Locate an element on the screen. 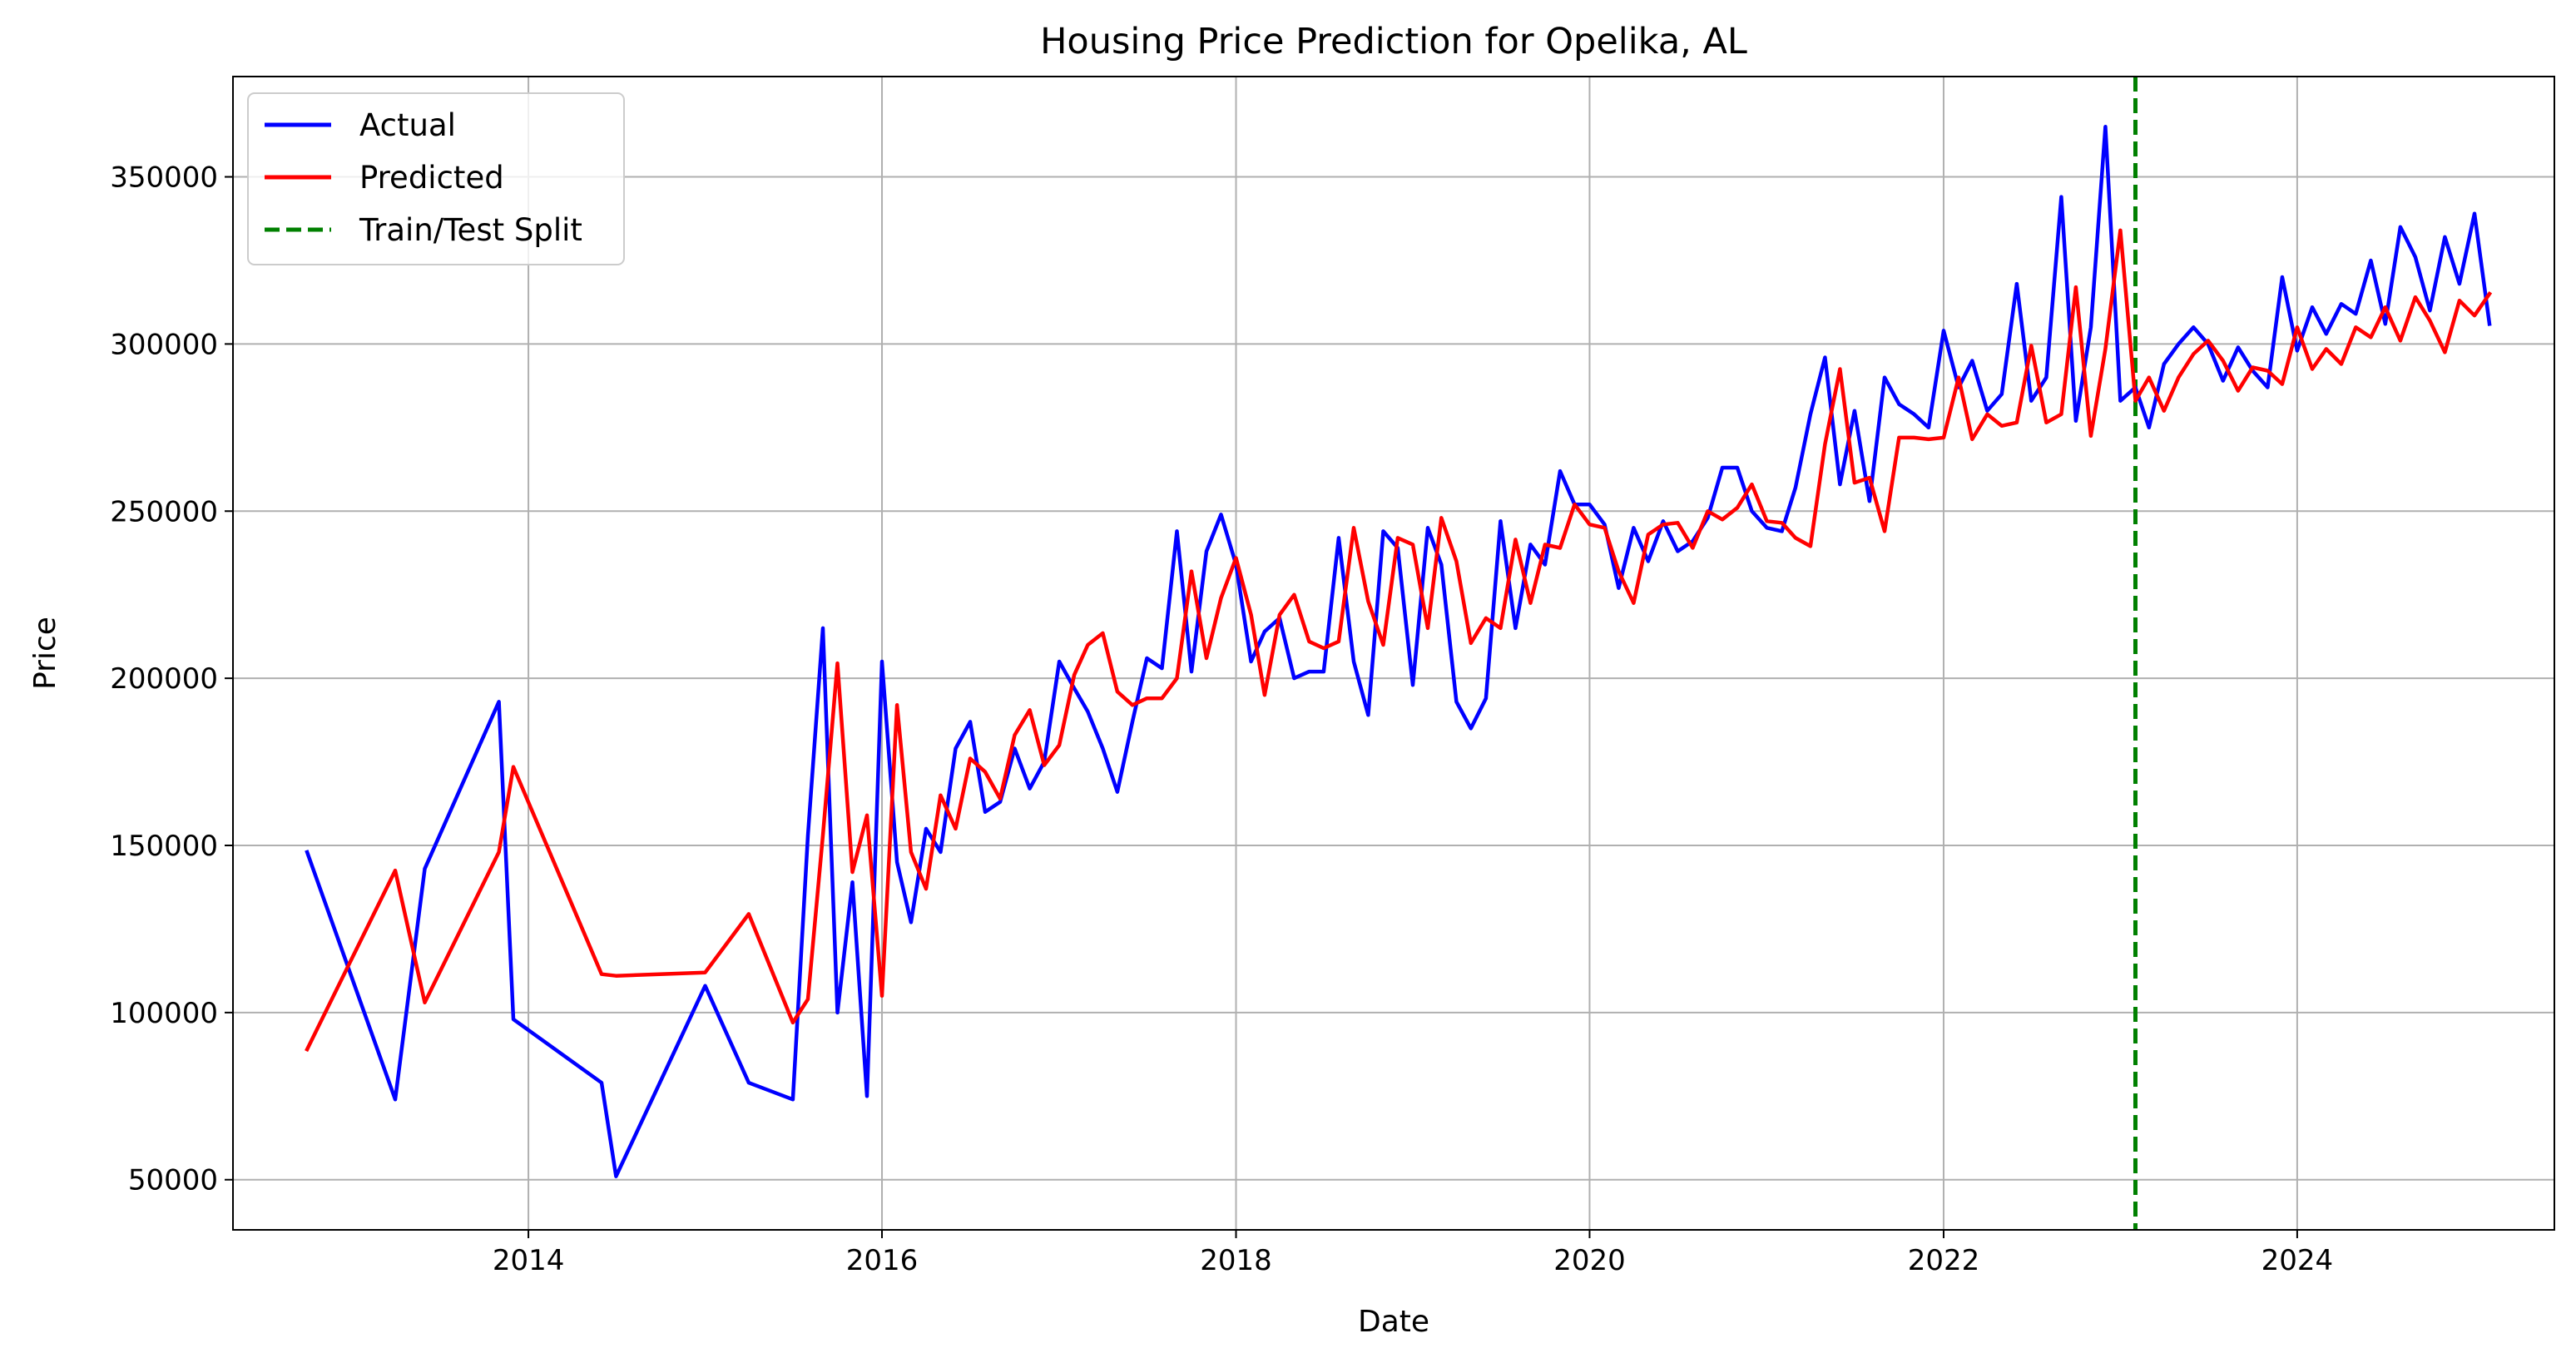  y-tick-label: 300000 is located at coordinates (164, 344).